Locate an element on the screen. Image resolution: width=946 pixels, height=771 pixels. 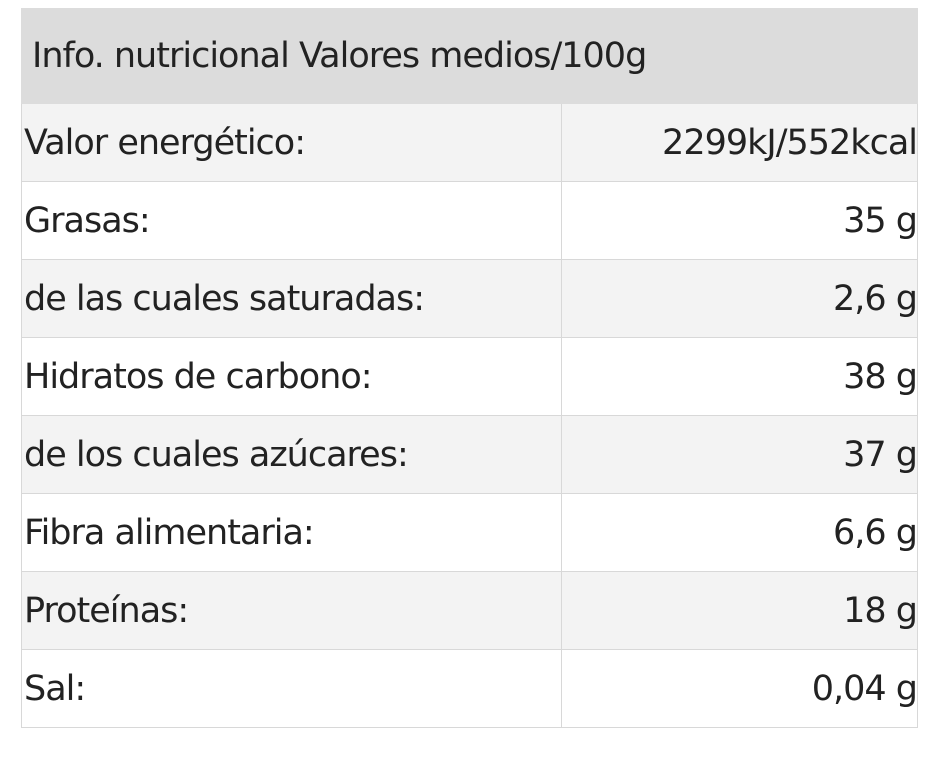
table-row: Grasas: 35 g is located at coordinates (469, 220).